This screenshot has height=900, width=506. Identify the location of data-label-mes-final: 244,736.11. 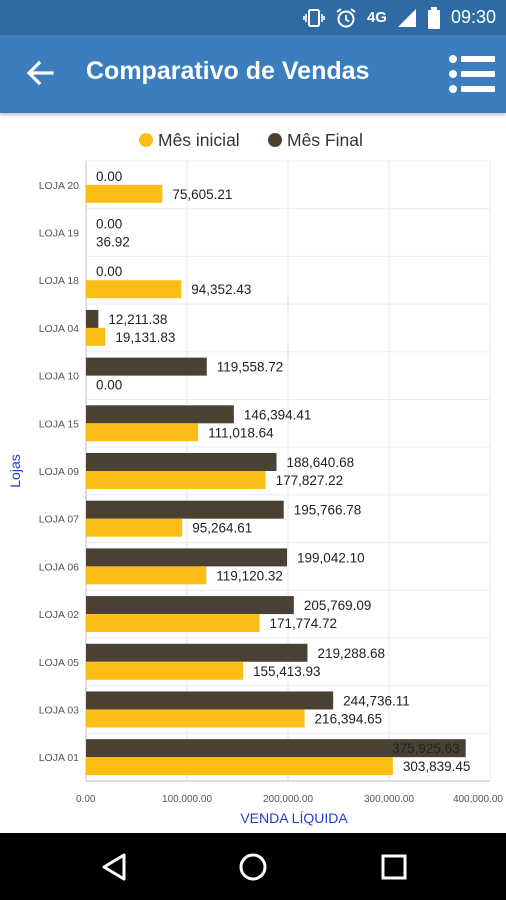
(376, 700).